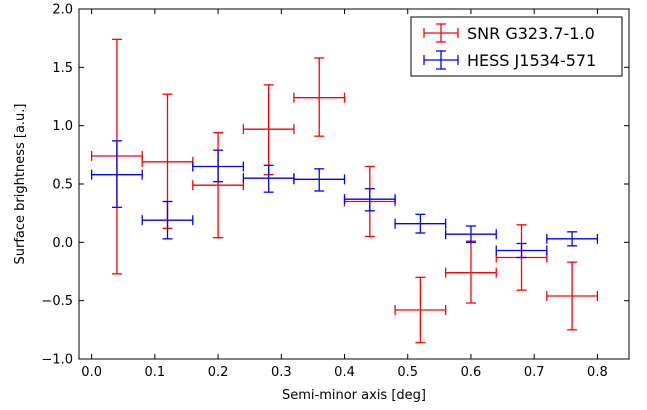  What do you see at coordinates (155, 372) in the screenshot?
I see `x-tick-label: 0.1` at bounding box center [155, 372].